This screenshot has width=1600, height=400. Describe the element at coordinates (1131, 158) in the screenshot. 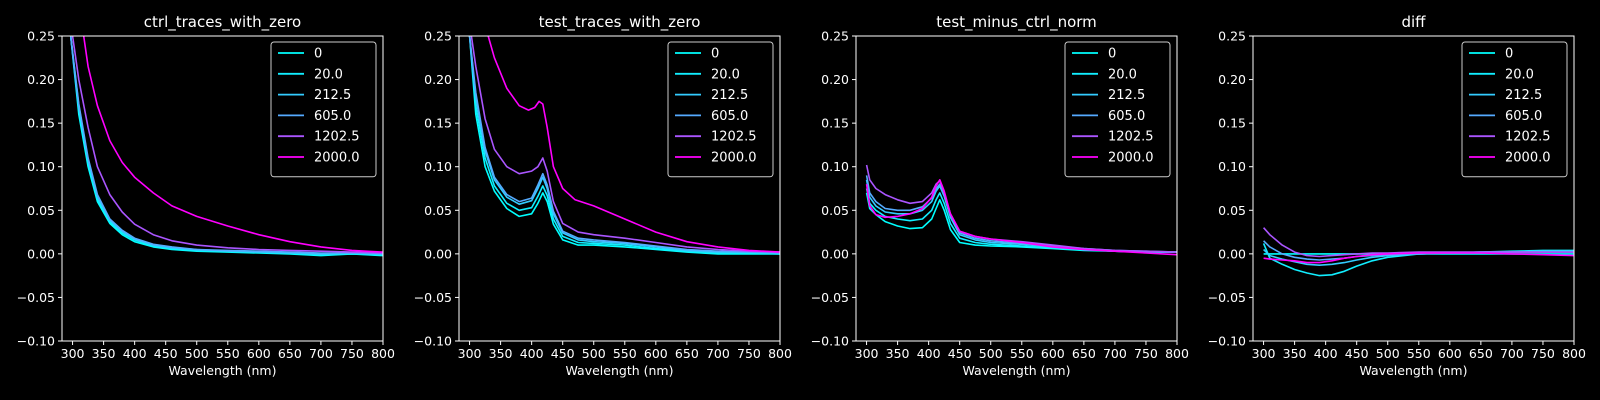

I see `legend-label: 2000.0` at that location.